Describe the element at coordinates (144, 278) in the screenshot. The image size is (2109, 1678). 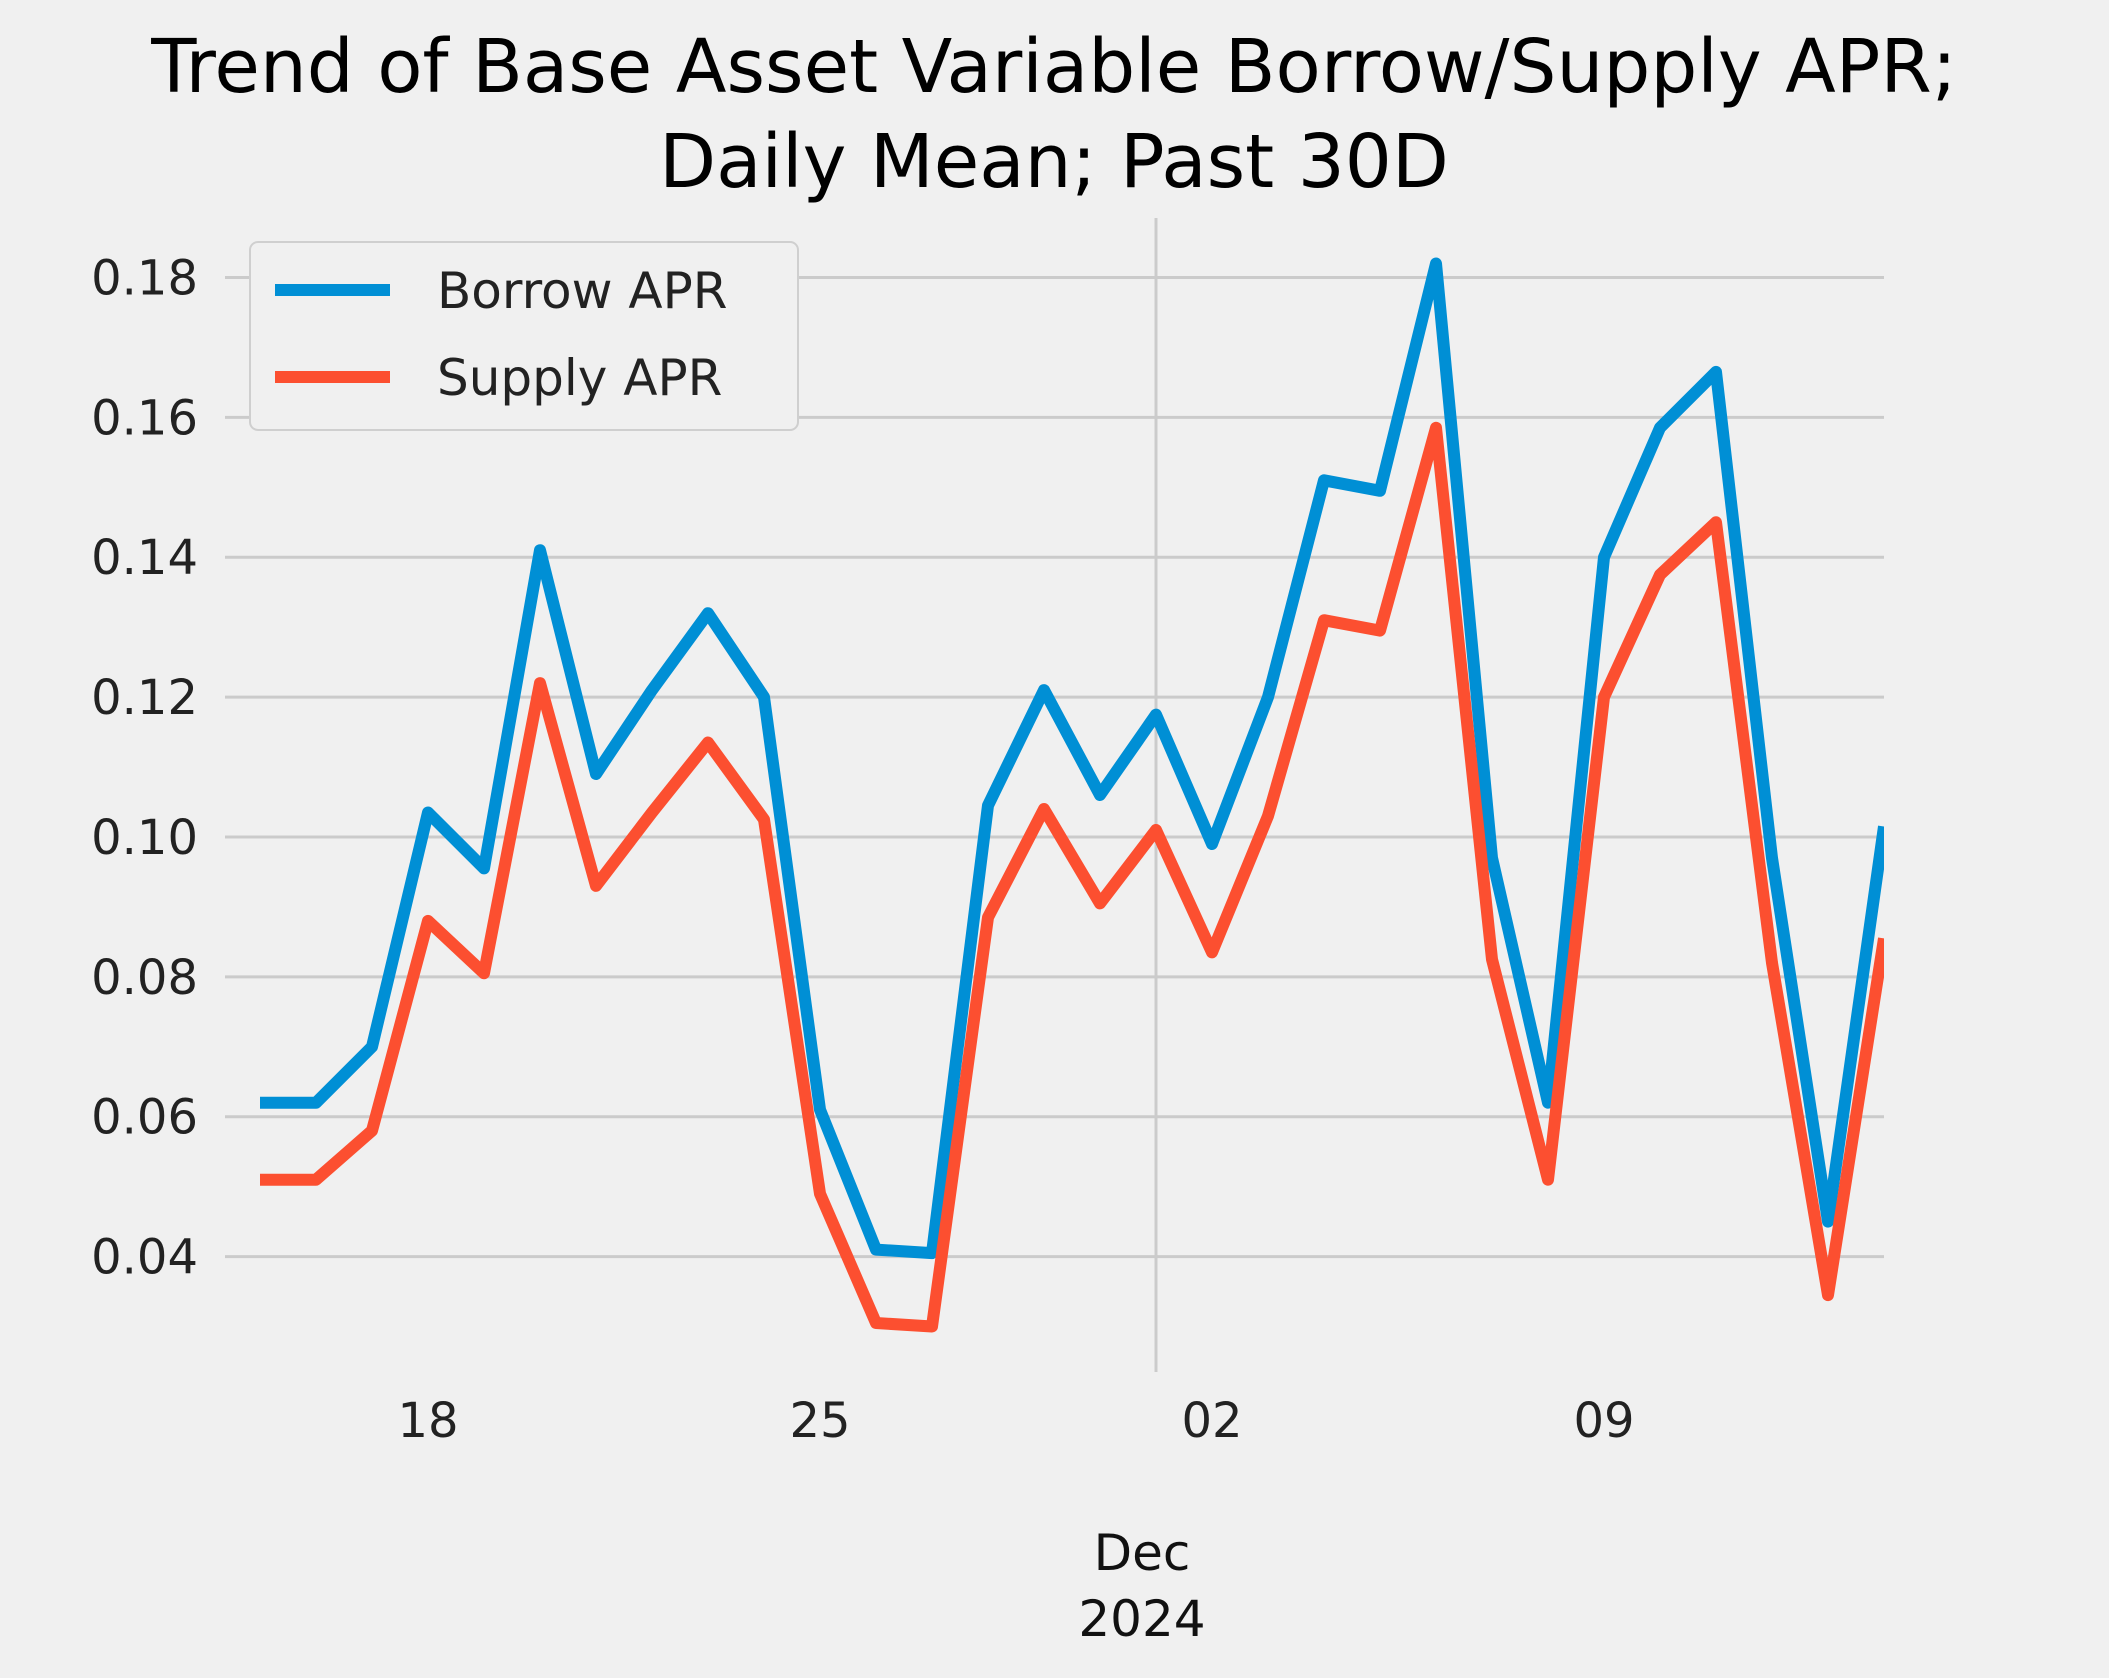
I see `y-tick-label: 0.18` at that location.